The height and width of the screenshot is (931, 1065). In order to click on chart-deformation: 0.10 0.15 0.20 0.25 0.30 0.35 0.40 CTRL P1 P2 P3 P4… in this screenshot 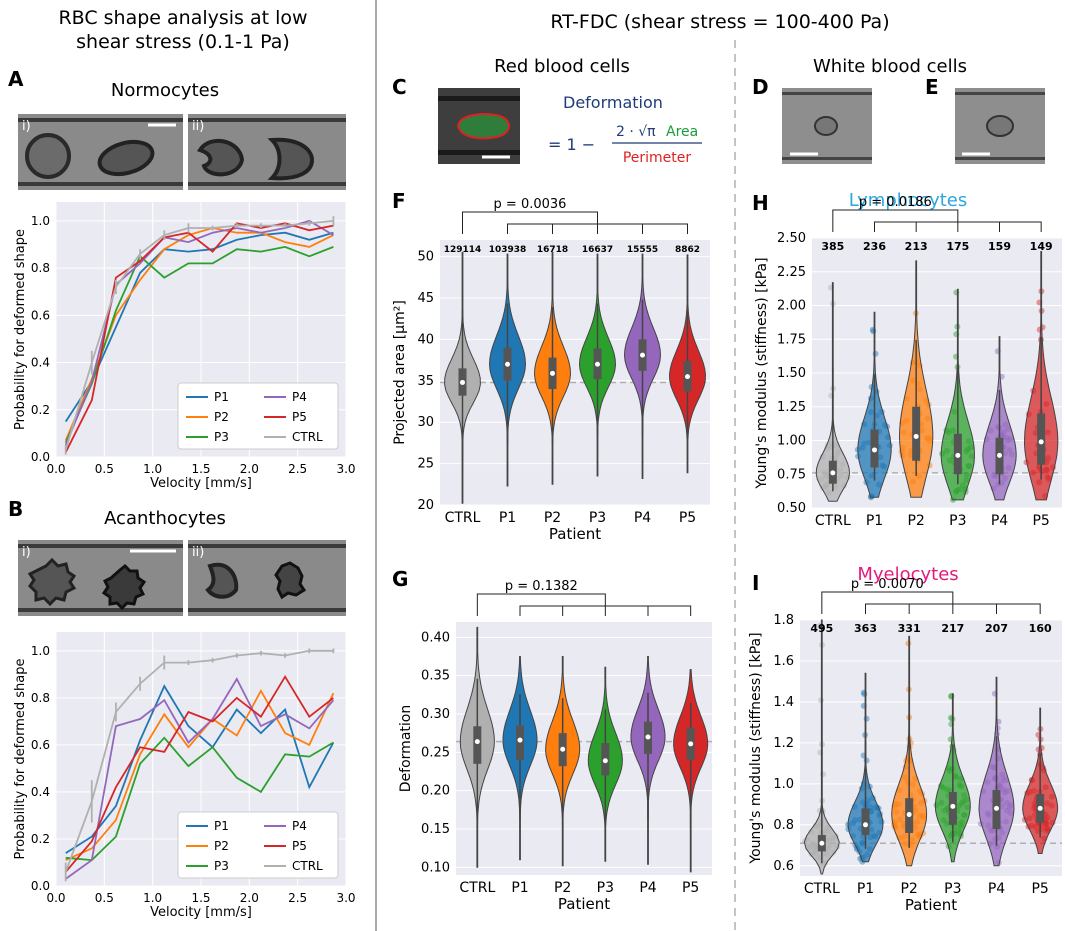, I will do `click(555, 746)`.